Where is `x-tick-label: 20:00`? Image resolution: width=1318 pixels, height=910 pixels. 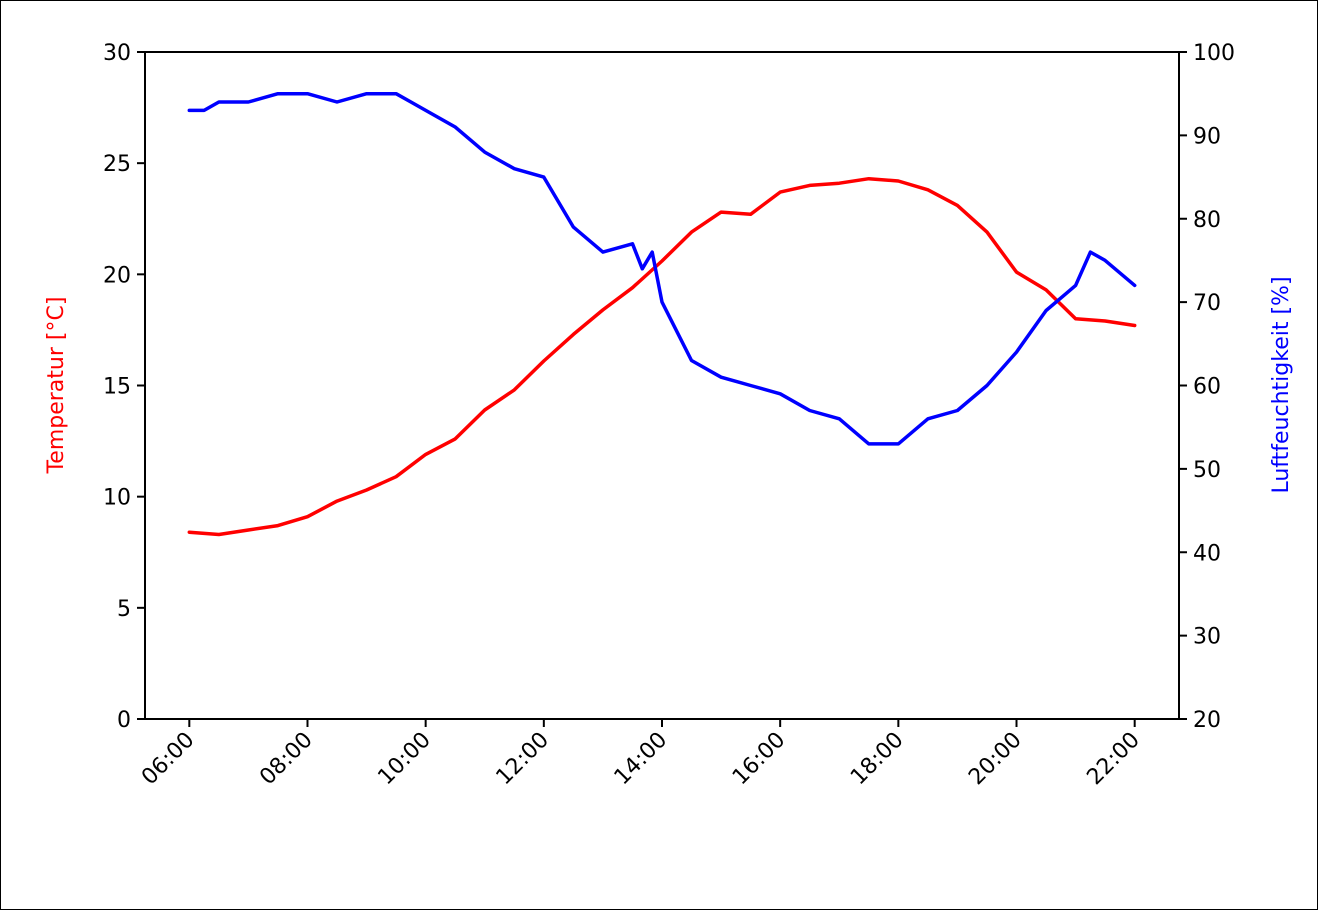
x-tick-label: 20:00 is located at coordinates (995, 759).